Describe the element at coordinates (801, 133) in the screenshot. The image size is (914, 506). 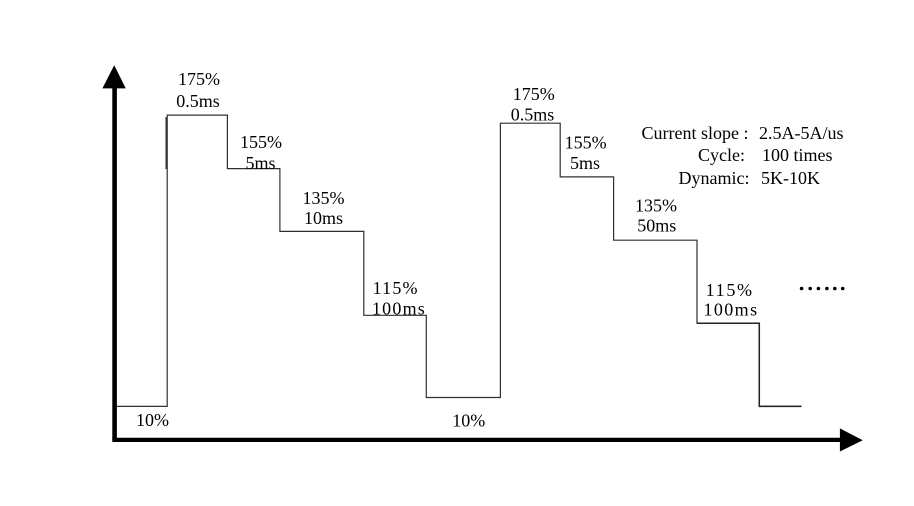
I see `svg-text: 2.5A-5A/us` at that location.